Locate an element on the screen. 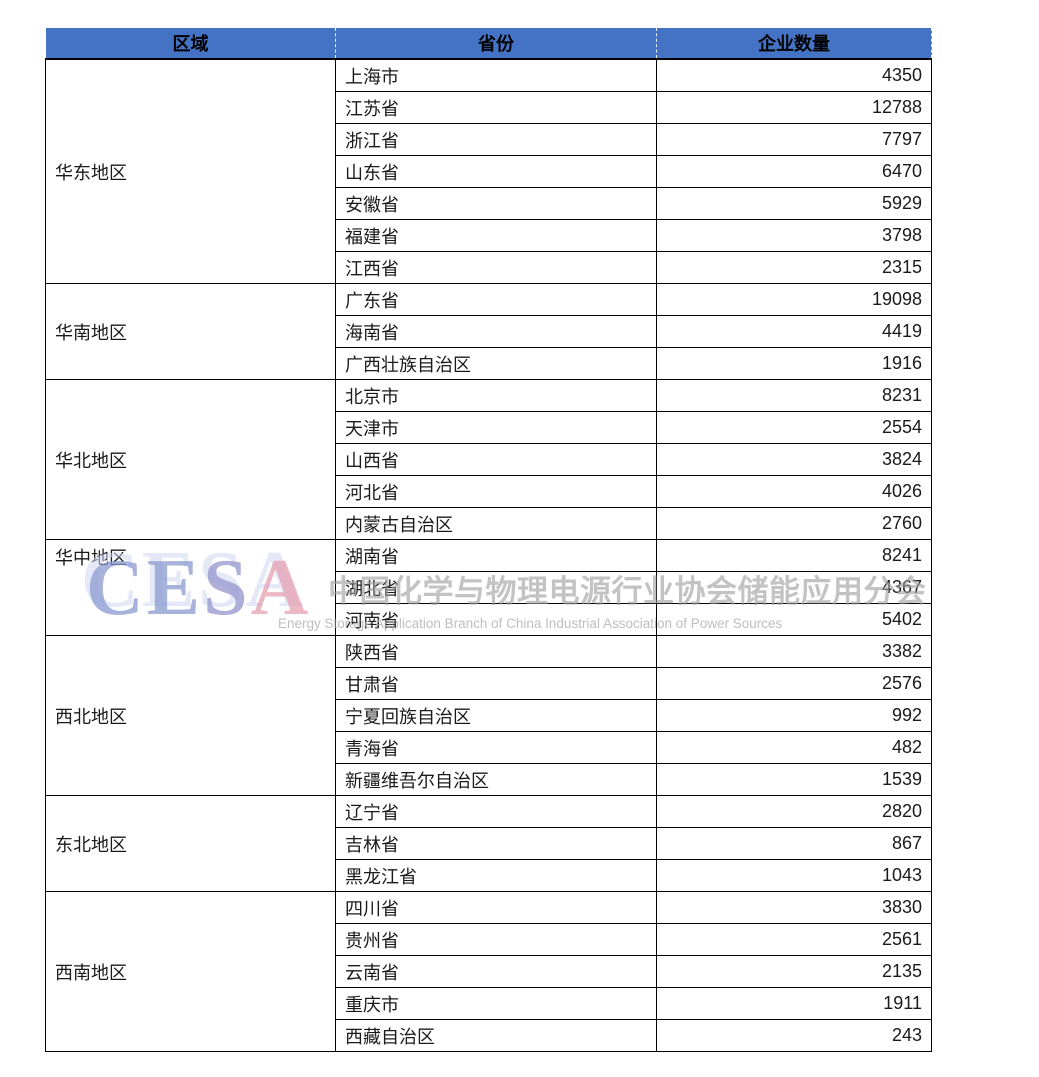  enterprise-count-cell: 5929 is located at coordinates (794, 203).